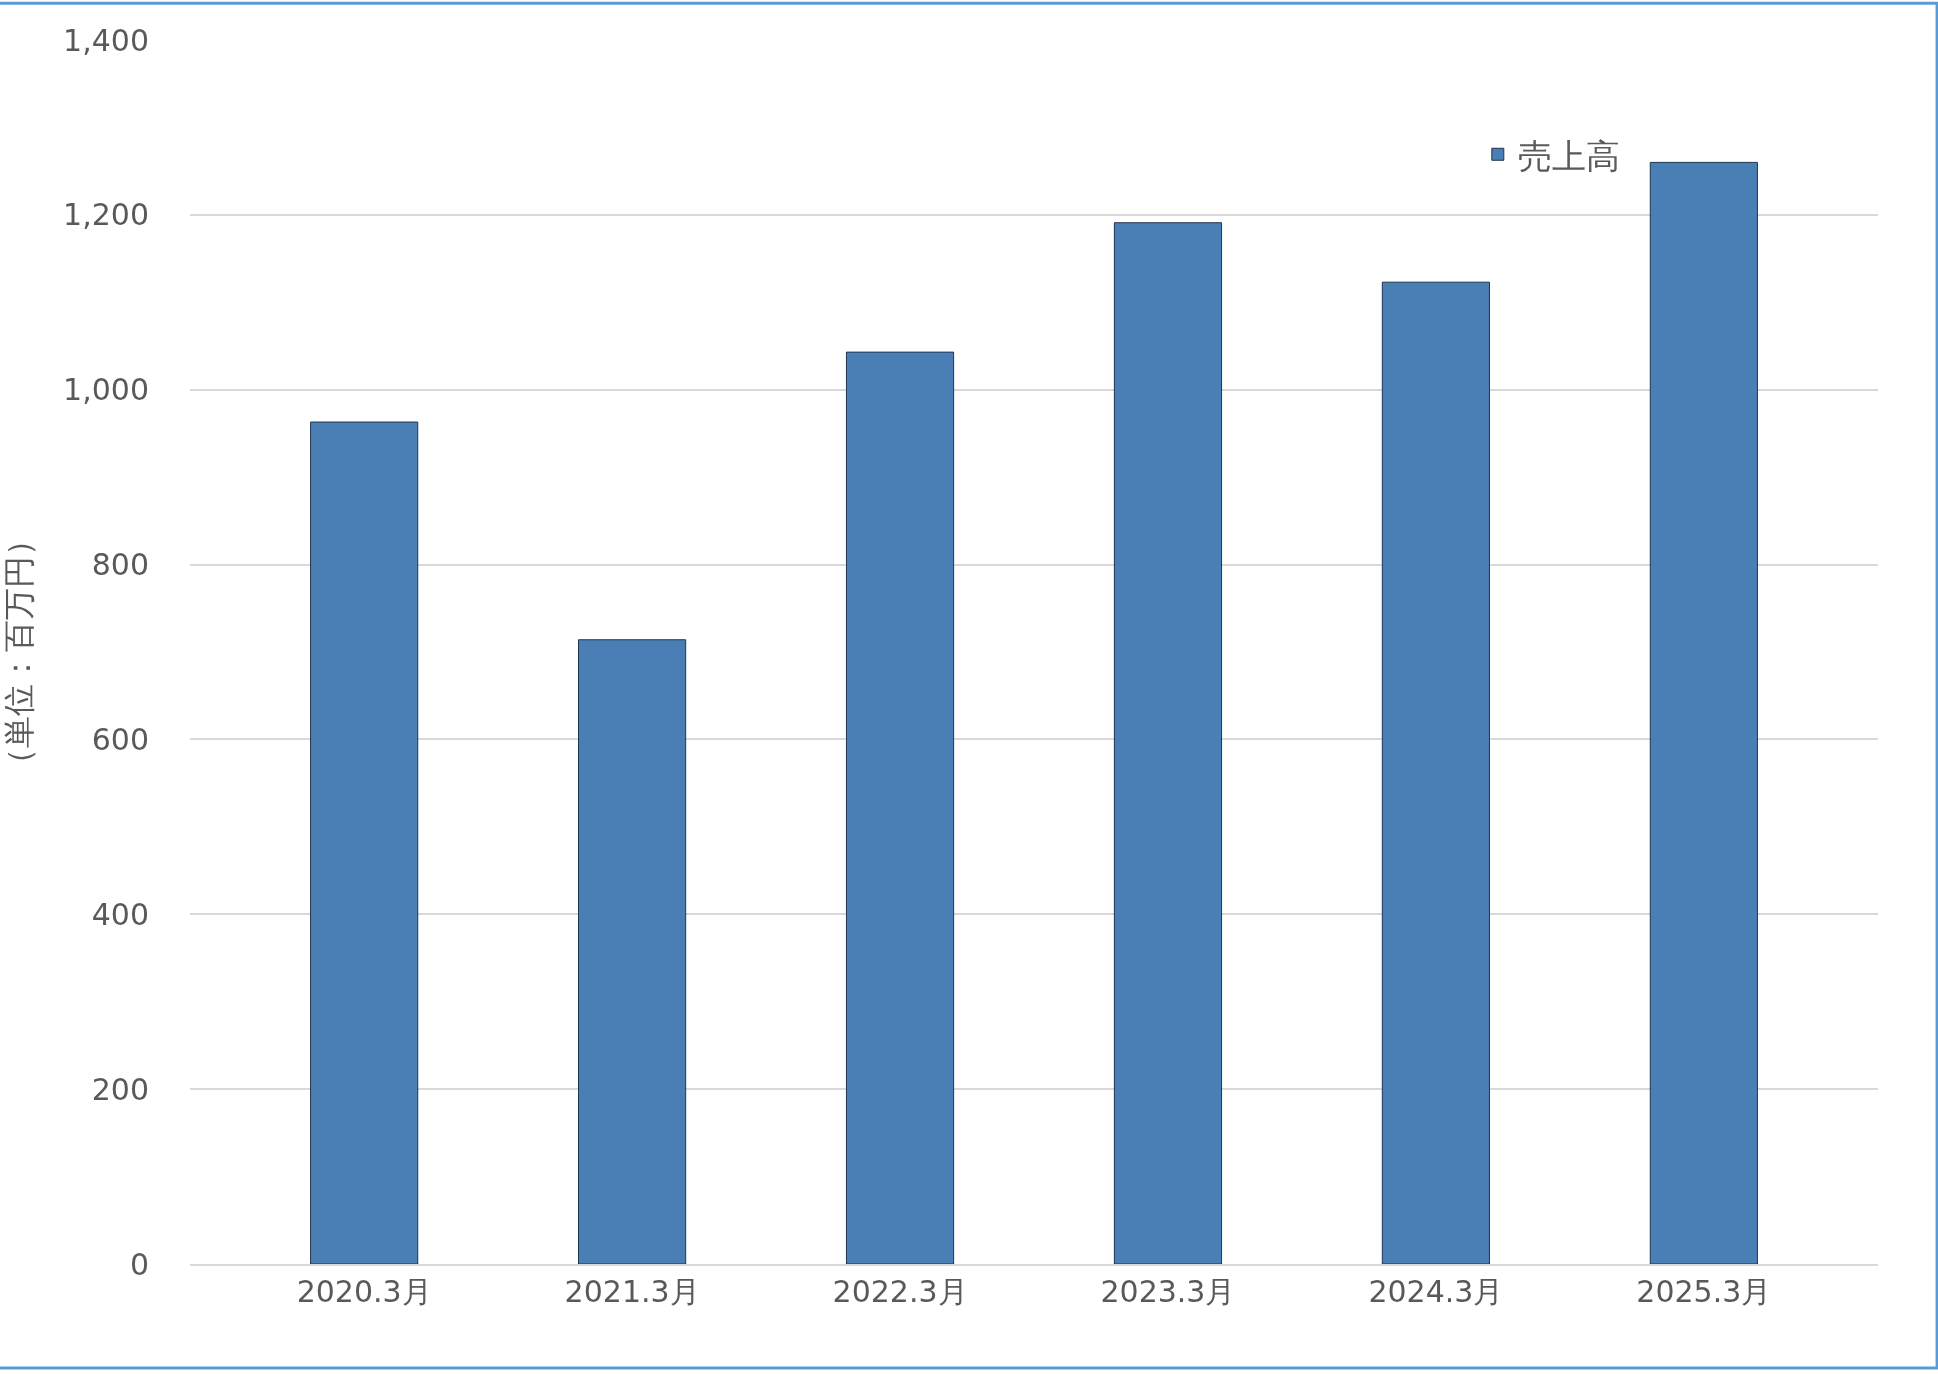  What do you see at coordinates (106, 390) in the screenshot?
I see `y-tick-label: 1,000` at bounding box center [106, 390].